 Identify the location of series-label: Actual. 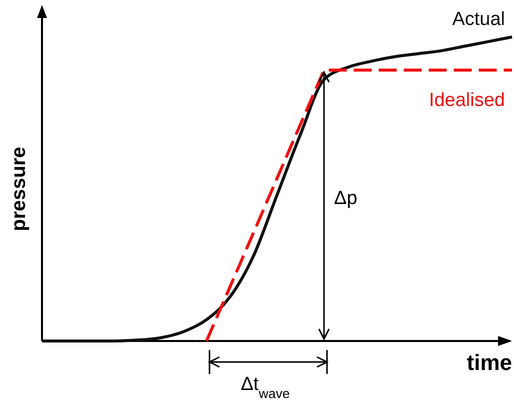
(478, 19).